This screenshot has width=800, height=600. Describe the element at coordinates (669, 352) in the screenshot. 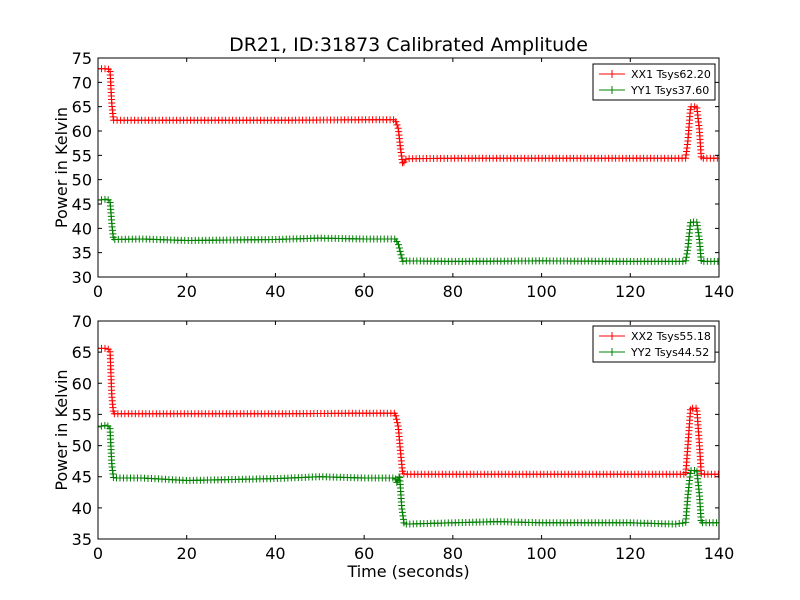

I see `legend-entry: YY2 Tsys44.52` at that location.